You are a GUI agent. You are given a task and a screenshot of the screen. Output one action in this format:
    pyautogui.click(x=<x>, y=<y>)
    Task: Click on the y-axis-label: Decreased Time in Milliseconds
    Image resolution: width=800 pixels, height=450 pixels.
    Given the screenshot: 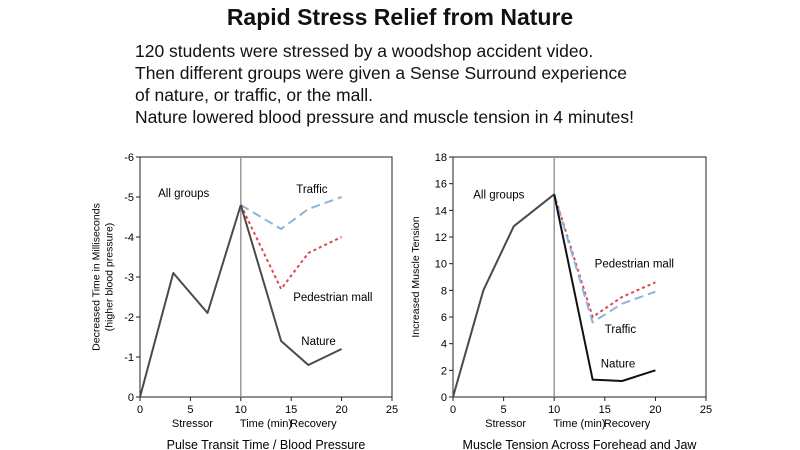 What is the action you would take?
    pyautogui.click(x=97, y=277)
    